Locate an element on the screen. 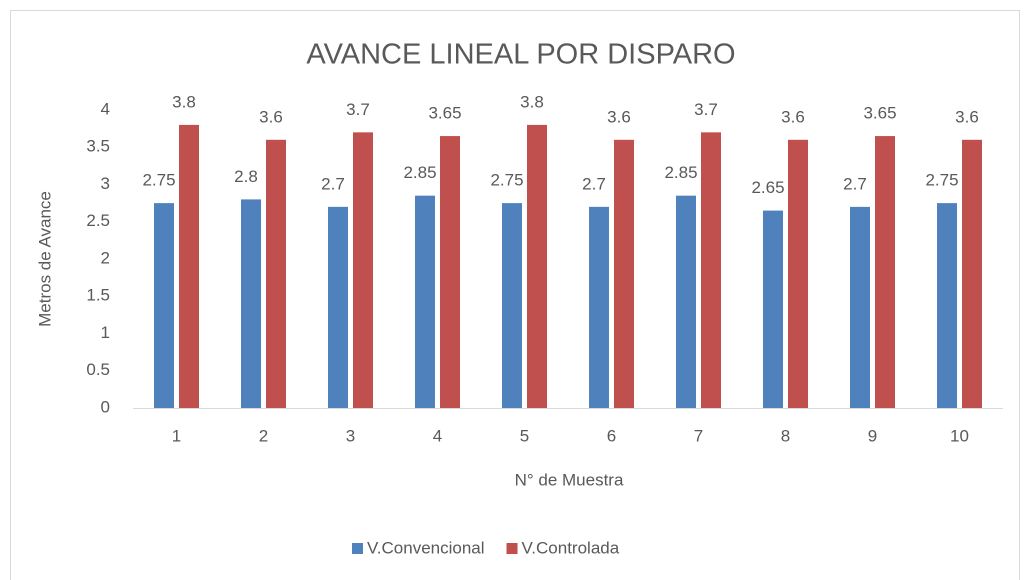 This screenshot has width=1030, height=580. x-axis-label: N° de Muestra is located at coordinates (569, 479).